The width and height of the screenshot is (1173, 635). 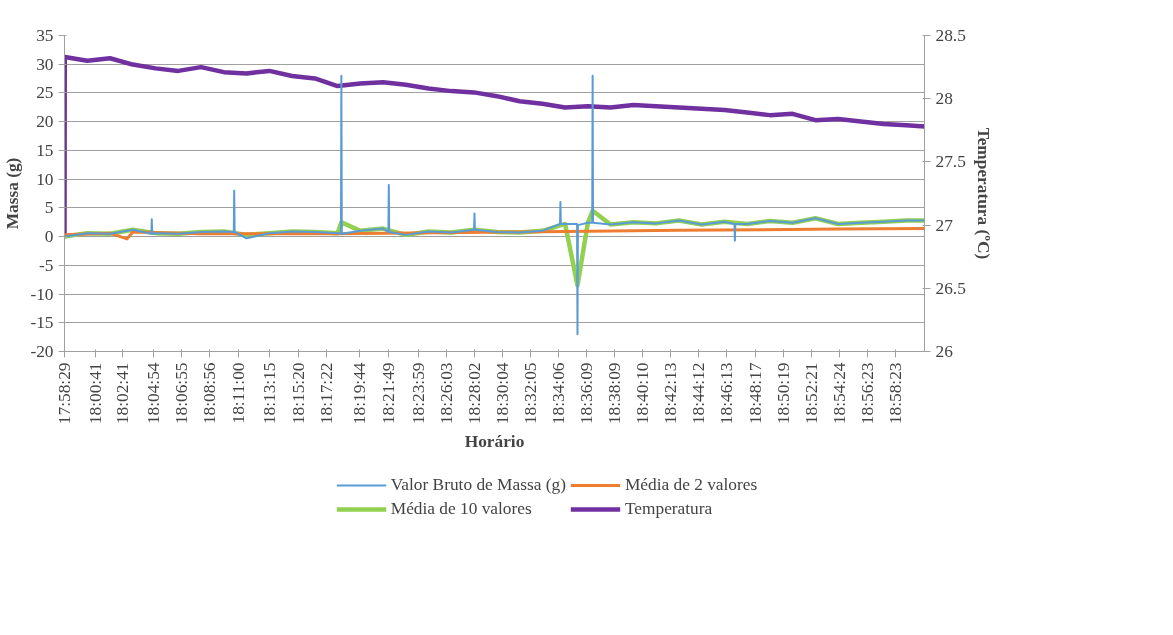 What do you see at coordinates (944, 351) in the screenshot?
I see `y2-tick-label: 26` at bounding box center [944, 351].